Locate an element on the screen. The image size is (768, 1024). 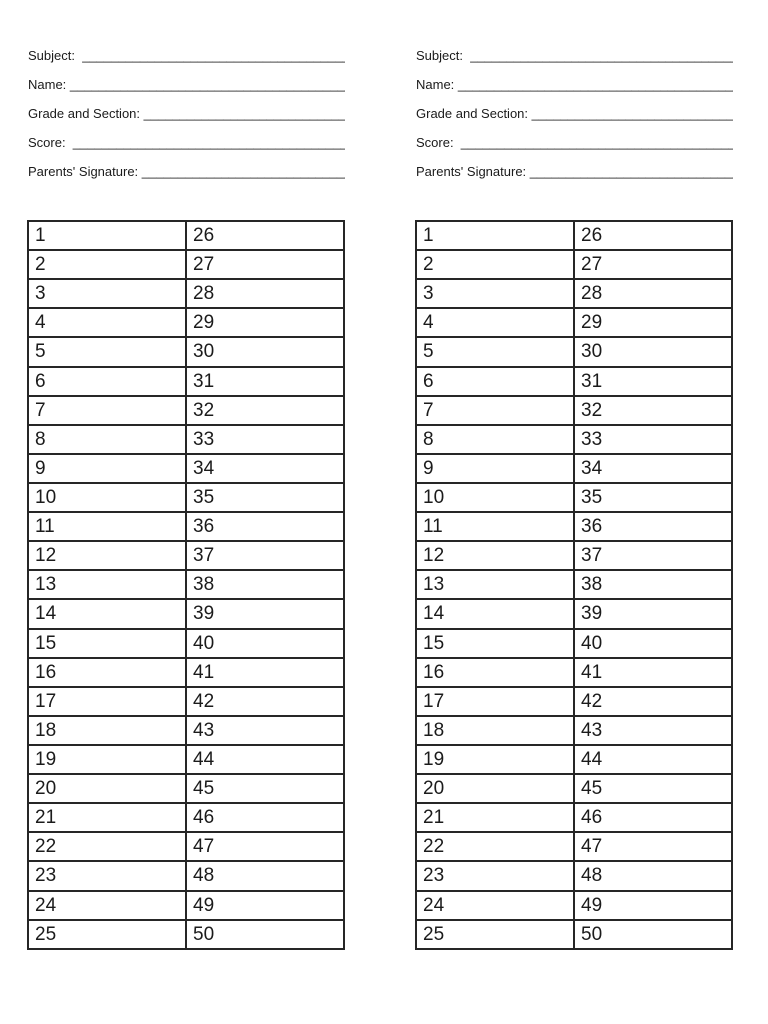
answer-cell: 21 is located at coordinates (495, 818).